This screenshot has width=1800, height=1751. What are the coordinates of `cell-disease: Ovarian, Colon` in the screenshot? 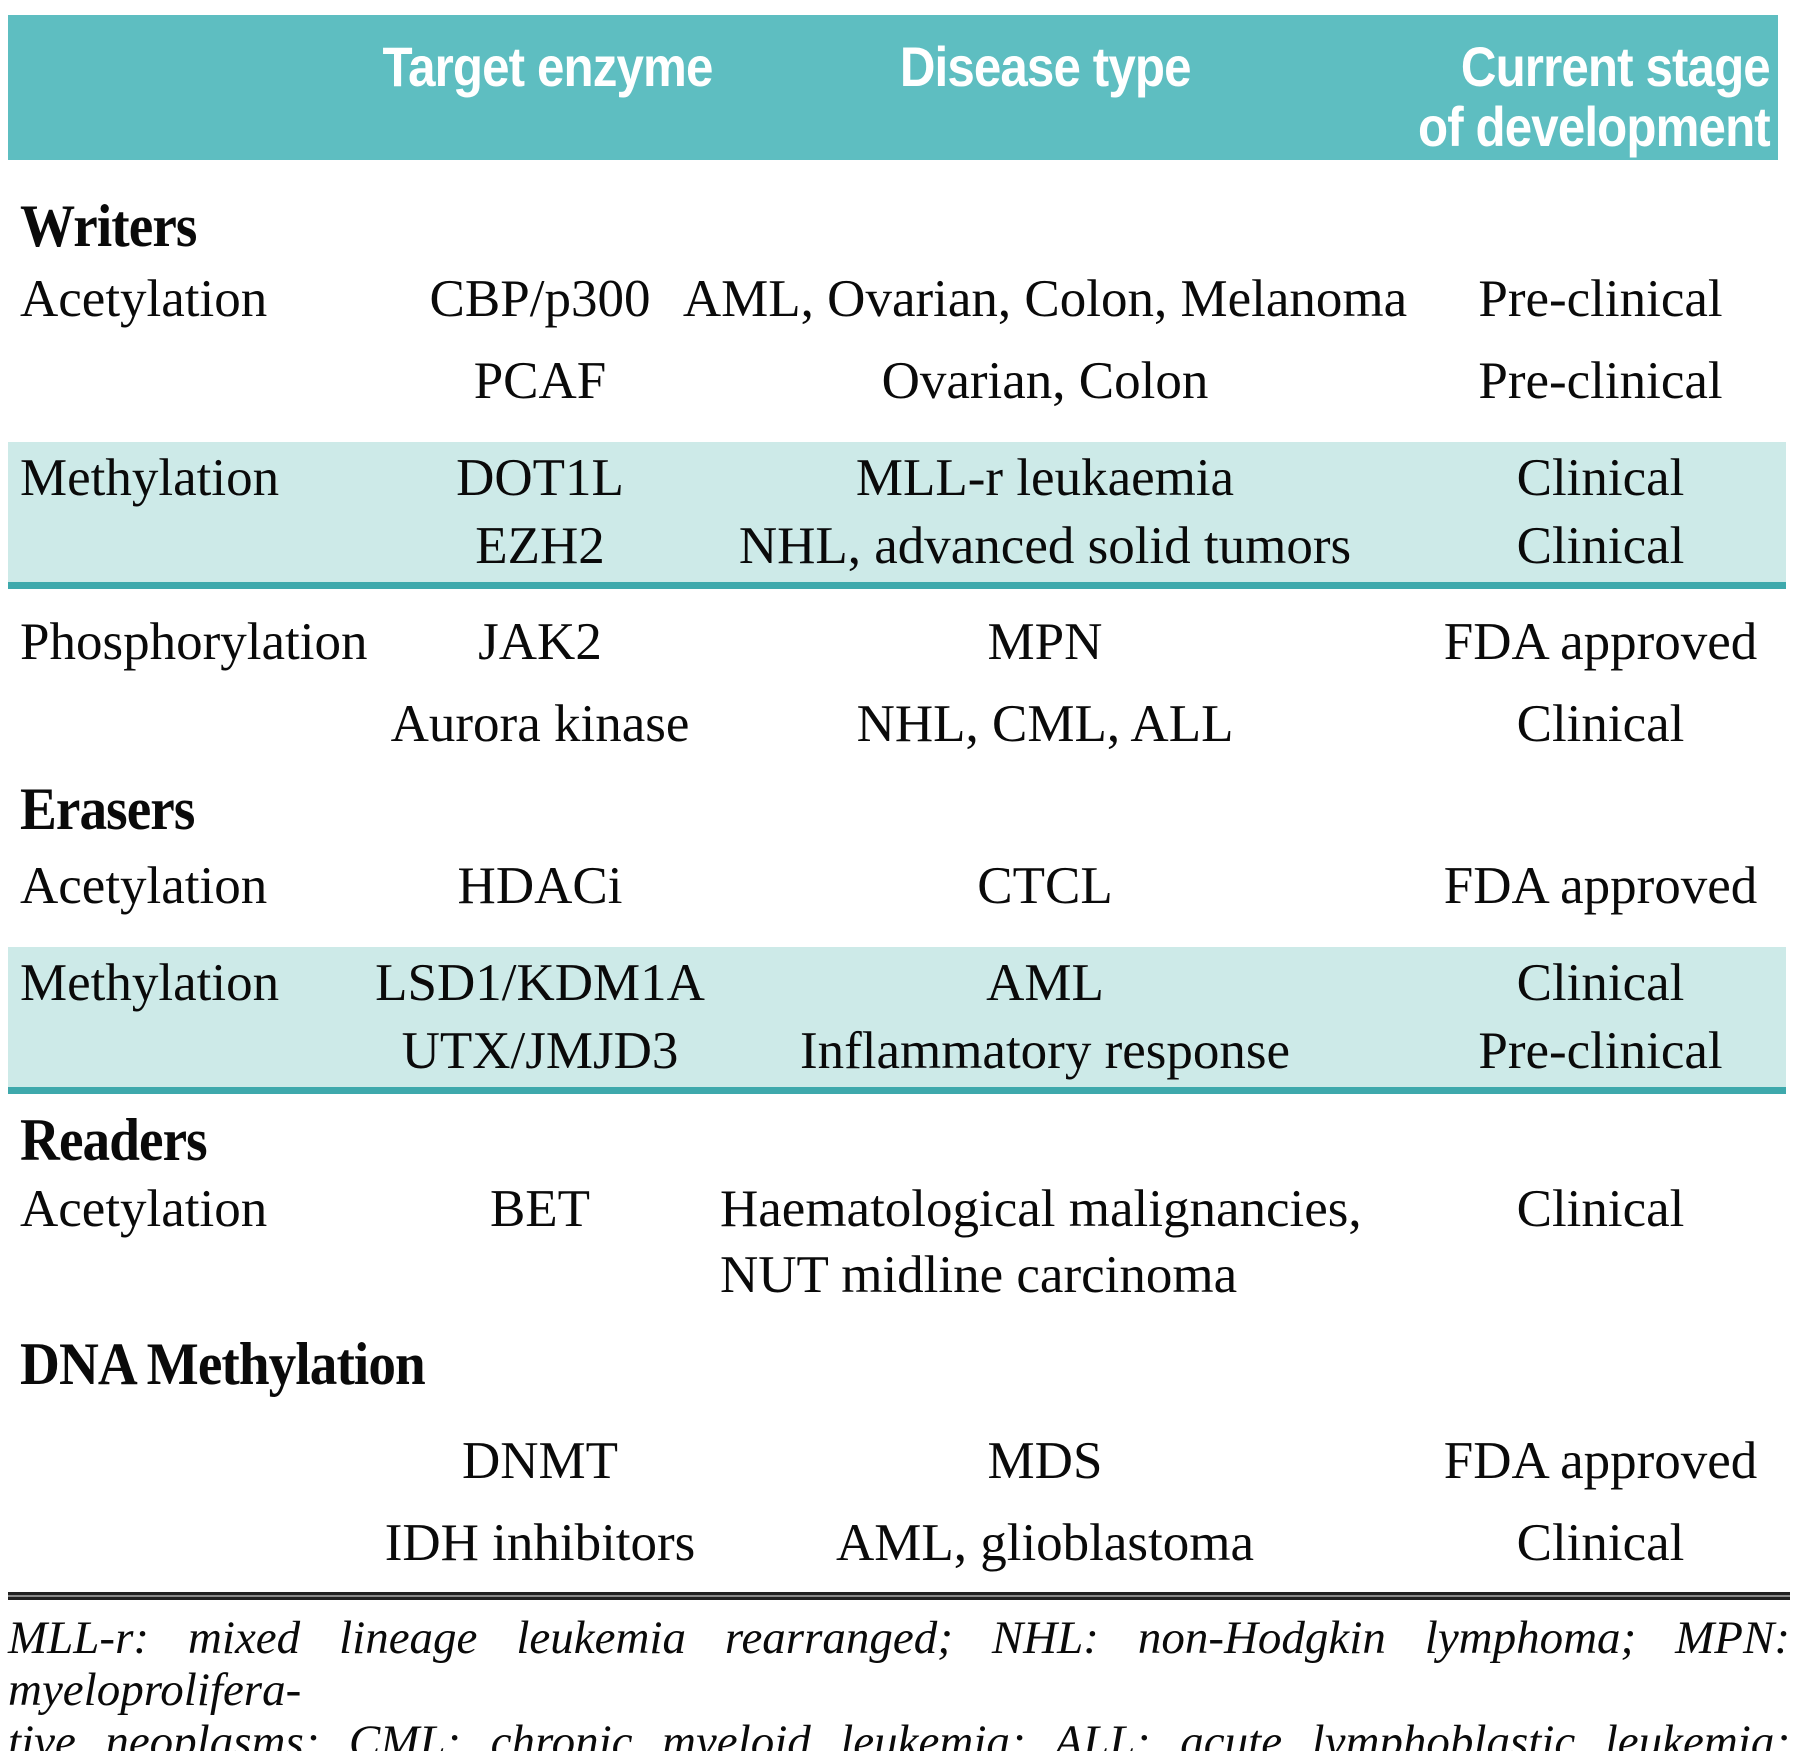 It's located at (1045, 381).